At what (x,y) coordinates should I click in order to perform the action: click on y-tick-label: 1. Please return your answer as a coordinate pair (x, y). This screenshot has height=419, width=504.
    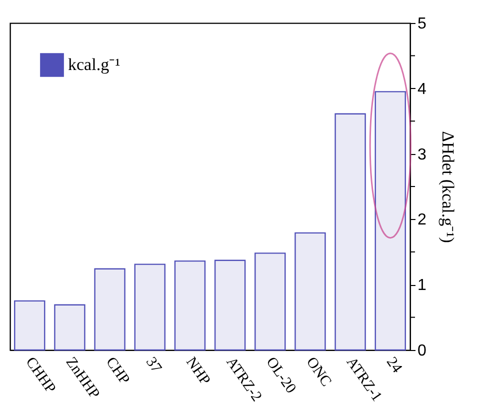
    Looking at the image, I should click on (422, 285).